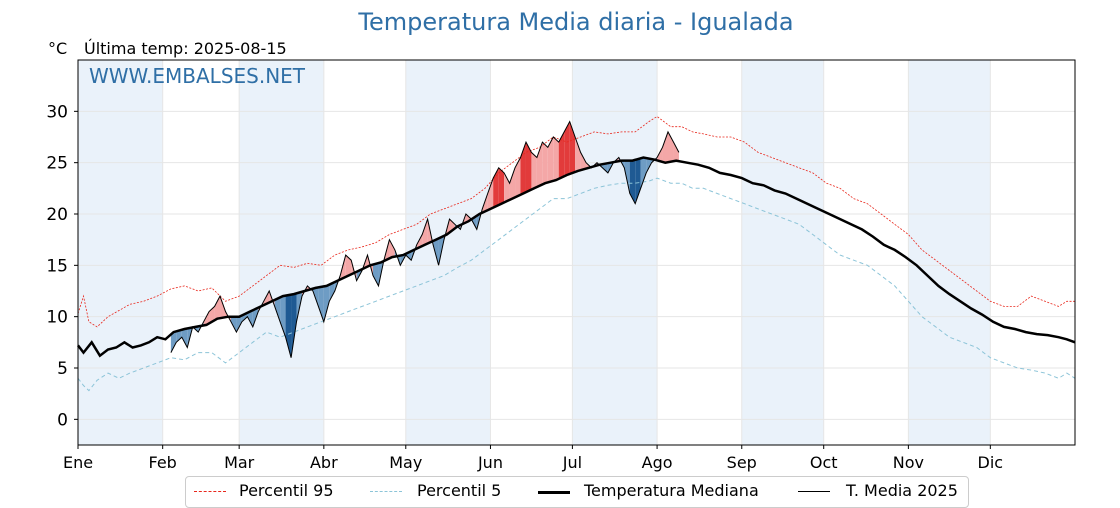  What do you see at coordinates (657, 462) in the screenshot?
I see `x-tick-label: Ago` at bounding box center [657, 462].